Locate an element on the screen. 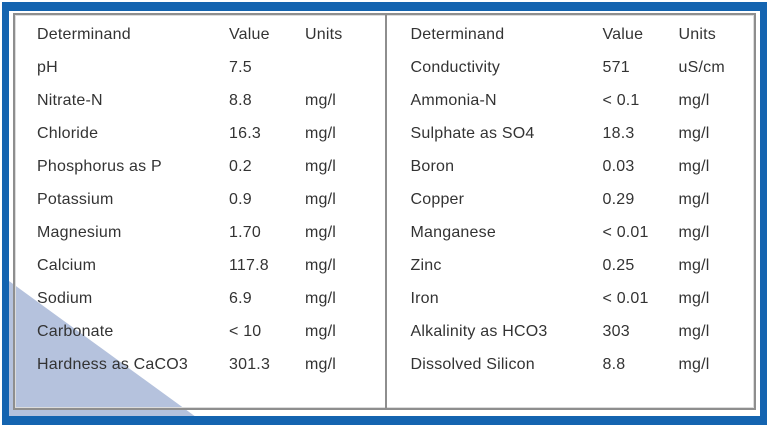 This screenshot has width=768, height=426. table-row: Sodium 6.9 mg/l is located at coordinates (200, 298).